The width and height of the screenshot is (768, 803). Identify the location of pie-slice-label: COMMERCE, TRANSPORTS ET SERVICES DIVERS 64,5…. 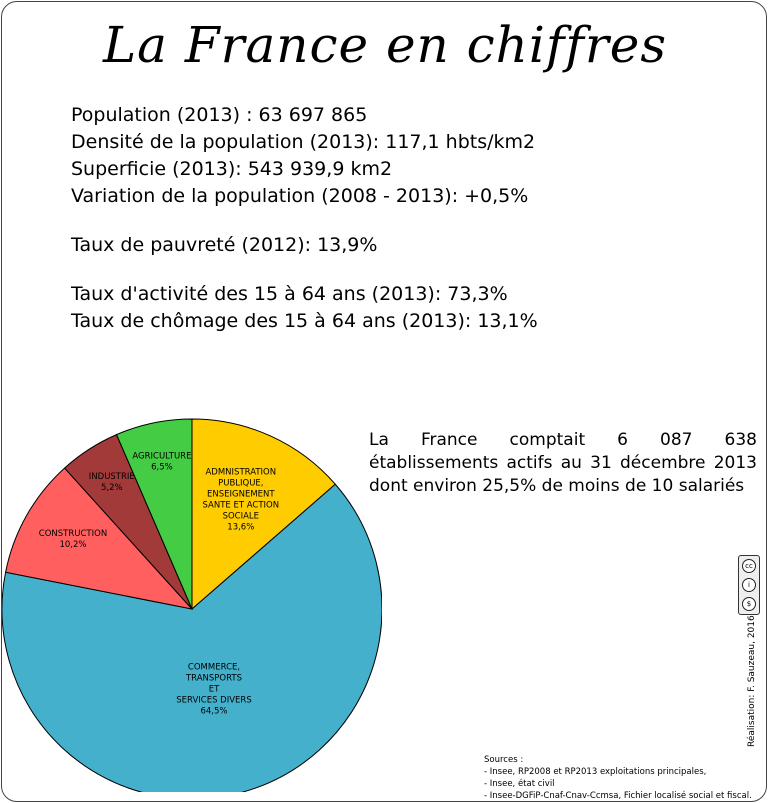
(213, 690).